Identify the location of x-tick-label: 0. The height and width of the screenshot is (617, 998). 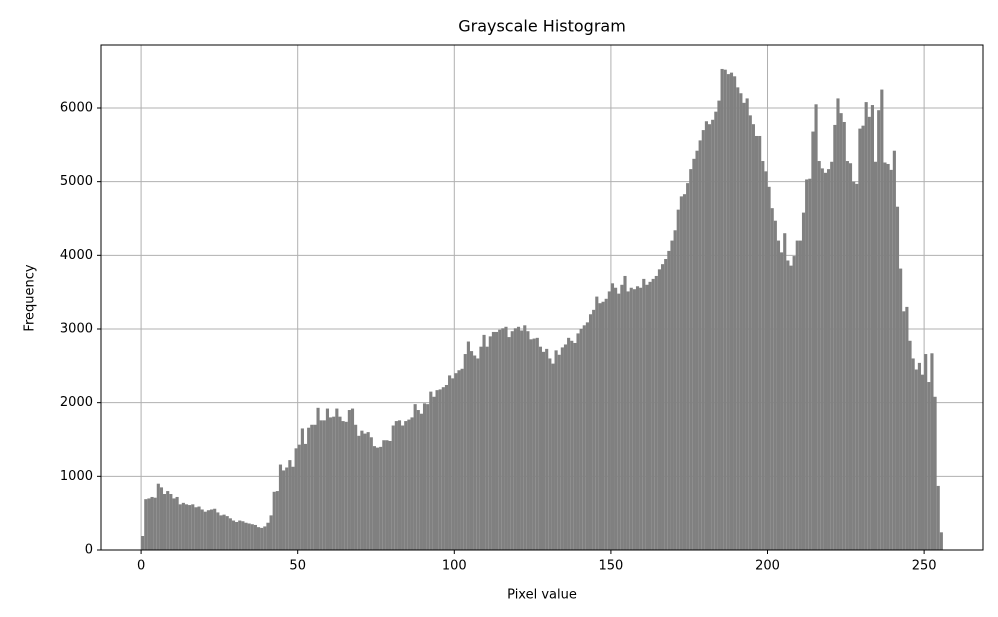
(141, 566).